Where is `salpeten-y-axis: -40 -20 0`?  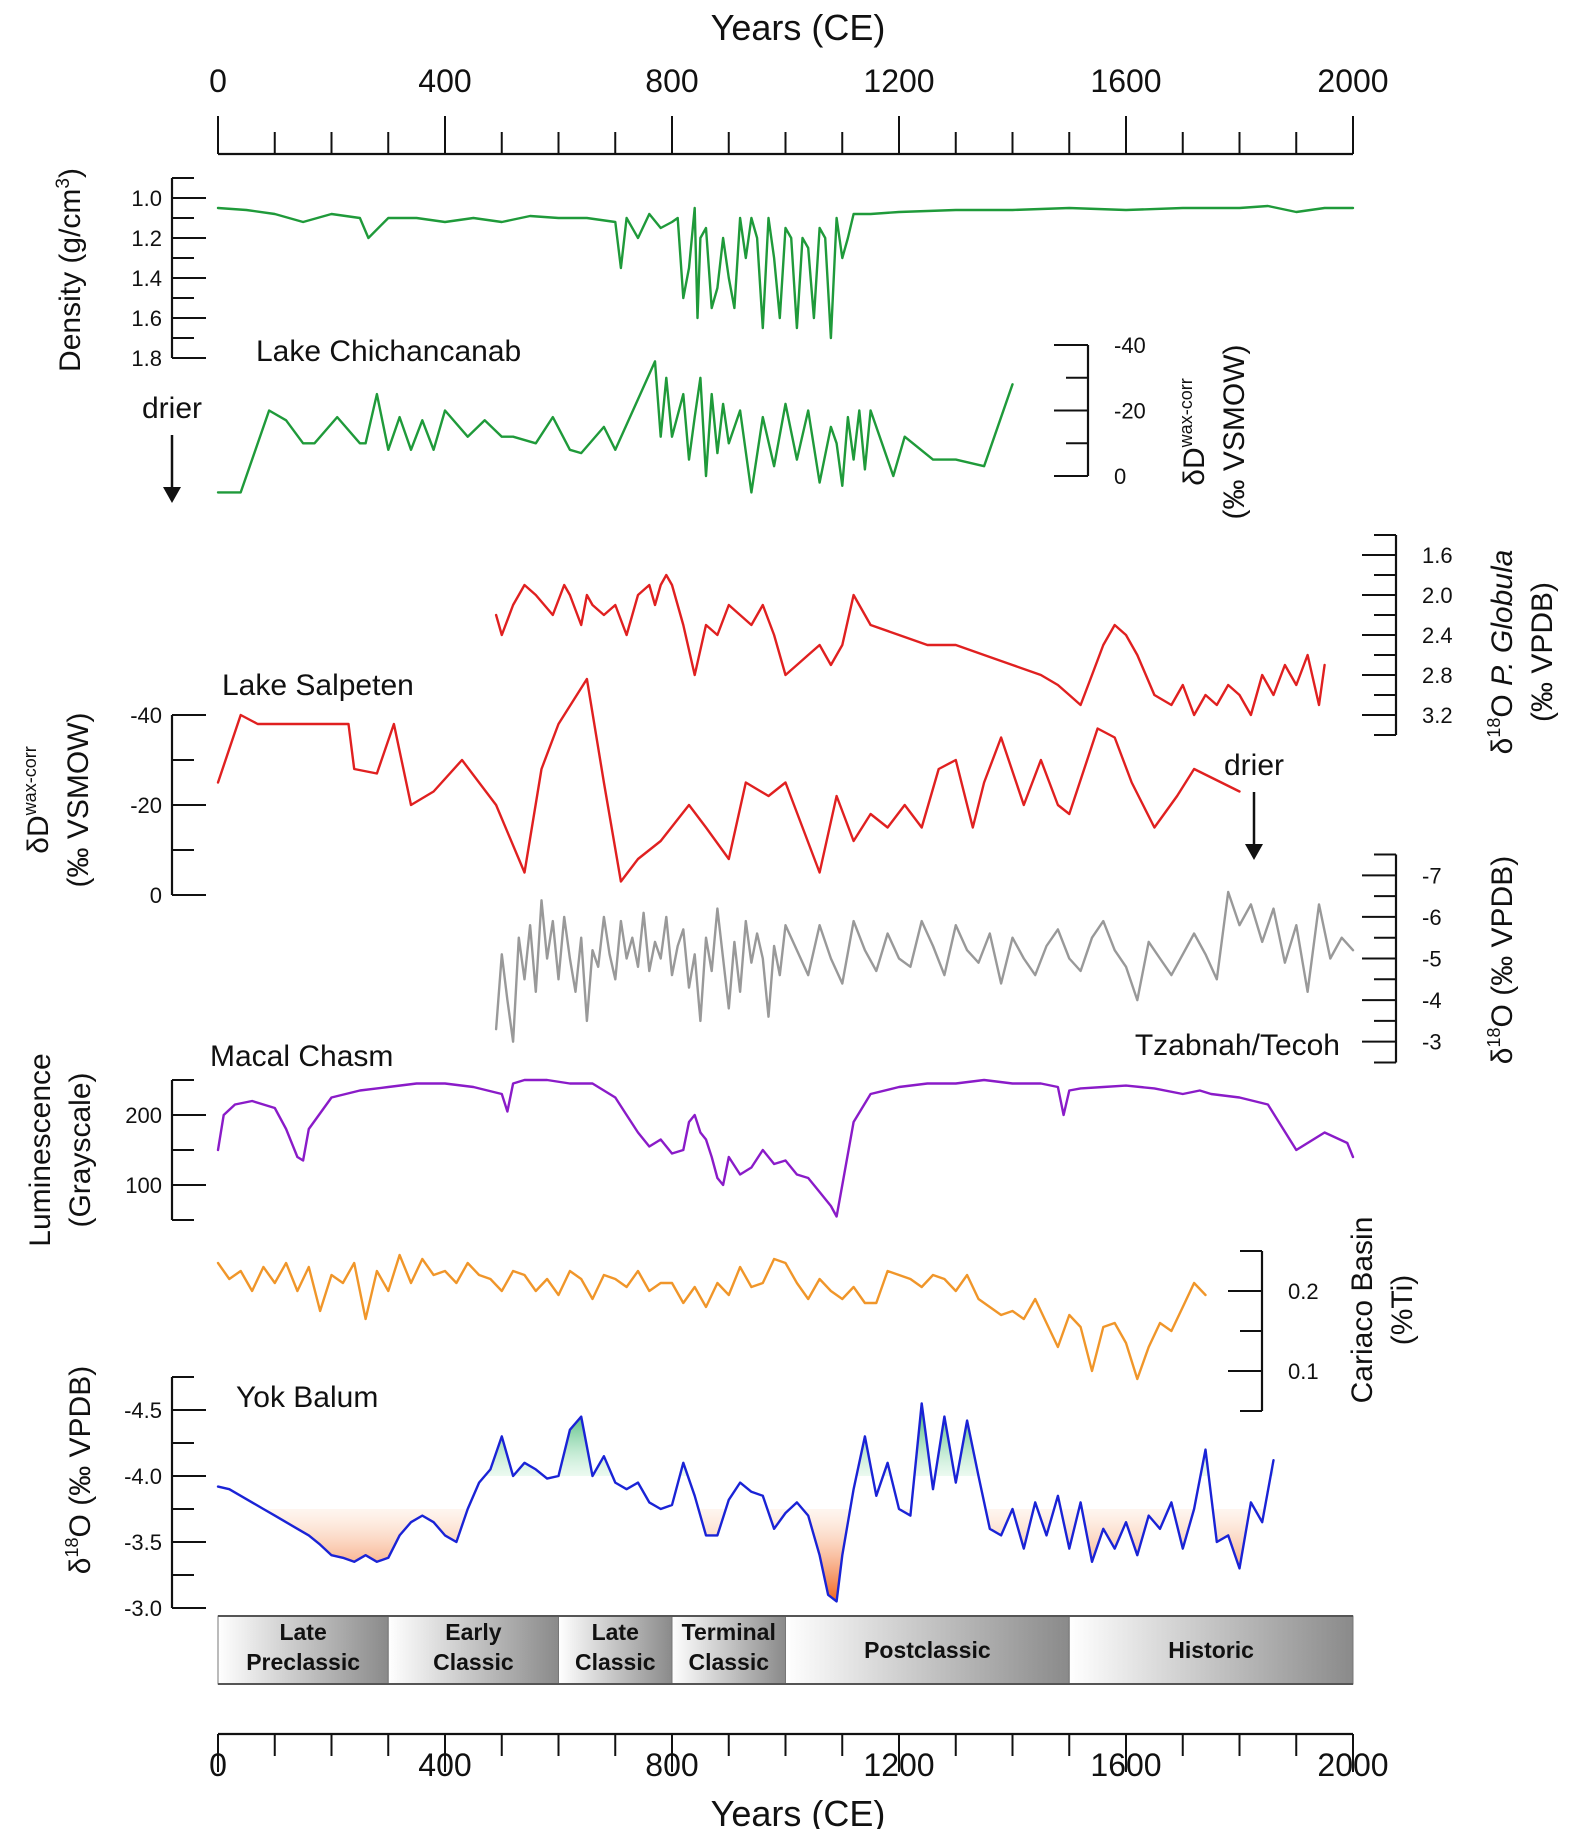
salpeten-y-axis: -40 -20 0 is located at coordinates (168, 805).